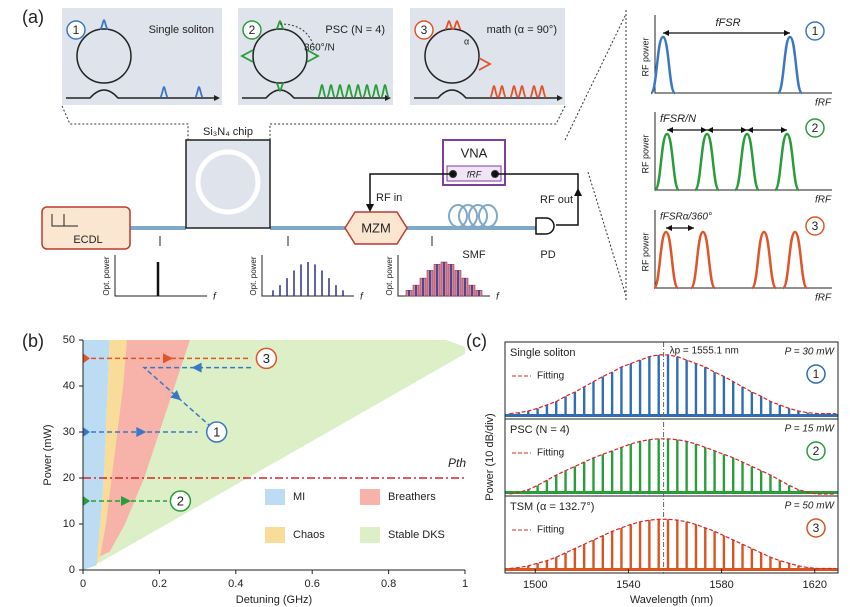 The width and height of the screenshot is (850, 607). Describe the element at coordinates (69, 432) in the screenshot. I see `y-tick-label: 30` at that location.